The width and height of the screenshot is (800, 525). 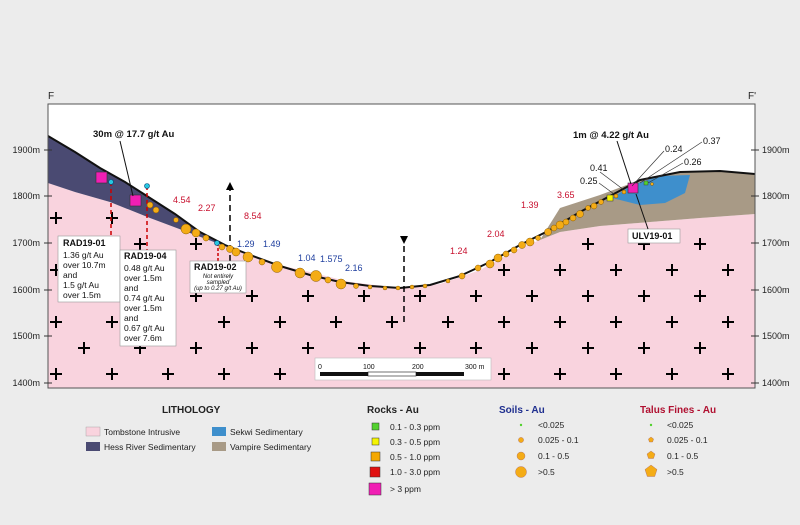 I want to click on drillhole-rad1904-collar, so click(x=147, y=186).